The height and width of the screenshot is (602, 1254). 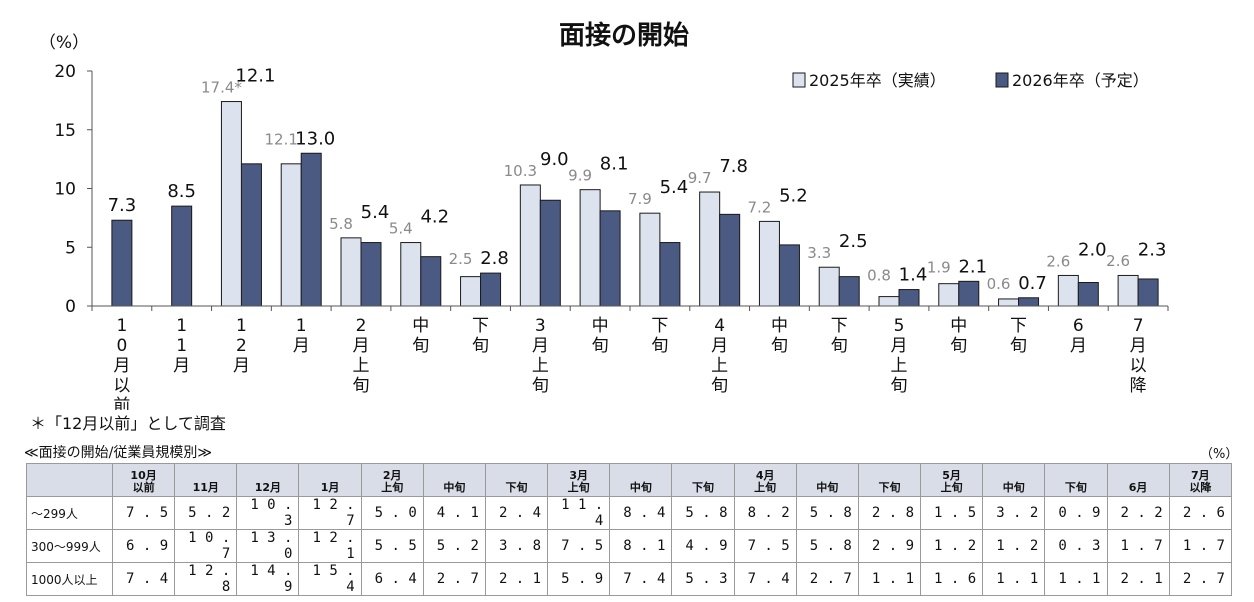 I want to click on header-line-1: 2月, so click(x=392, y=475).